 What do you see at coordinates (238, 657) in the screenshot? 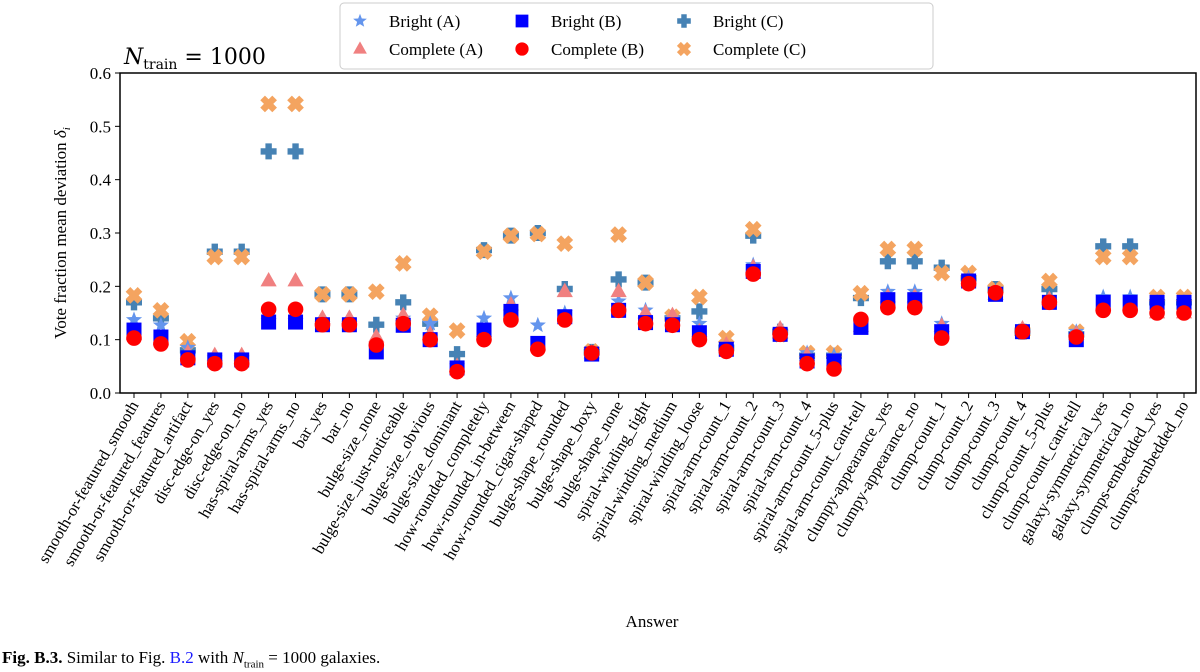
I see `caption-symbol: N` at bounding box center [238, 657].